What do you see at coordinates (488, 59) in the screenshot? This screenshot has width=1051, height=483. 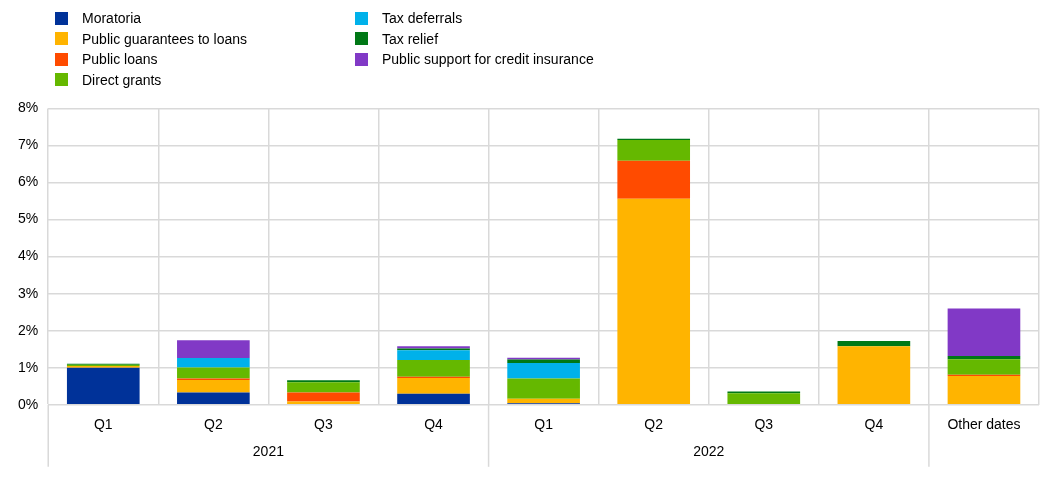 I see `legend-label: Public support for credit insurance` at bounding box center [488, 59].